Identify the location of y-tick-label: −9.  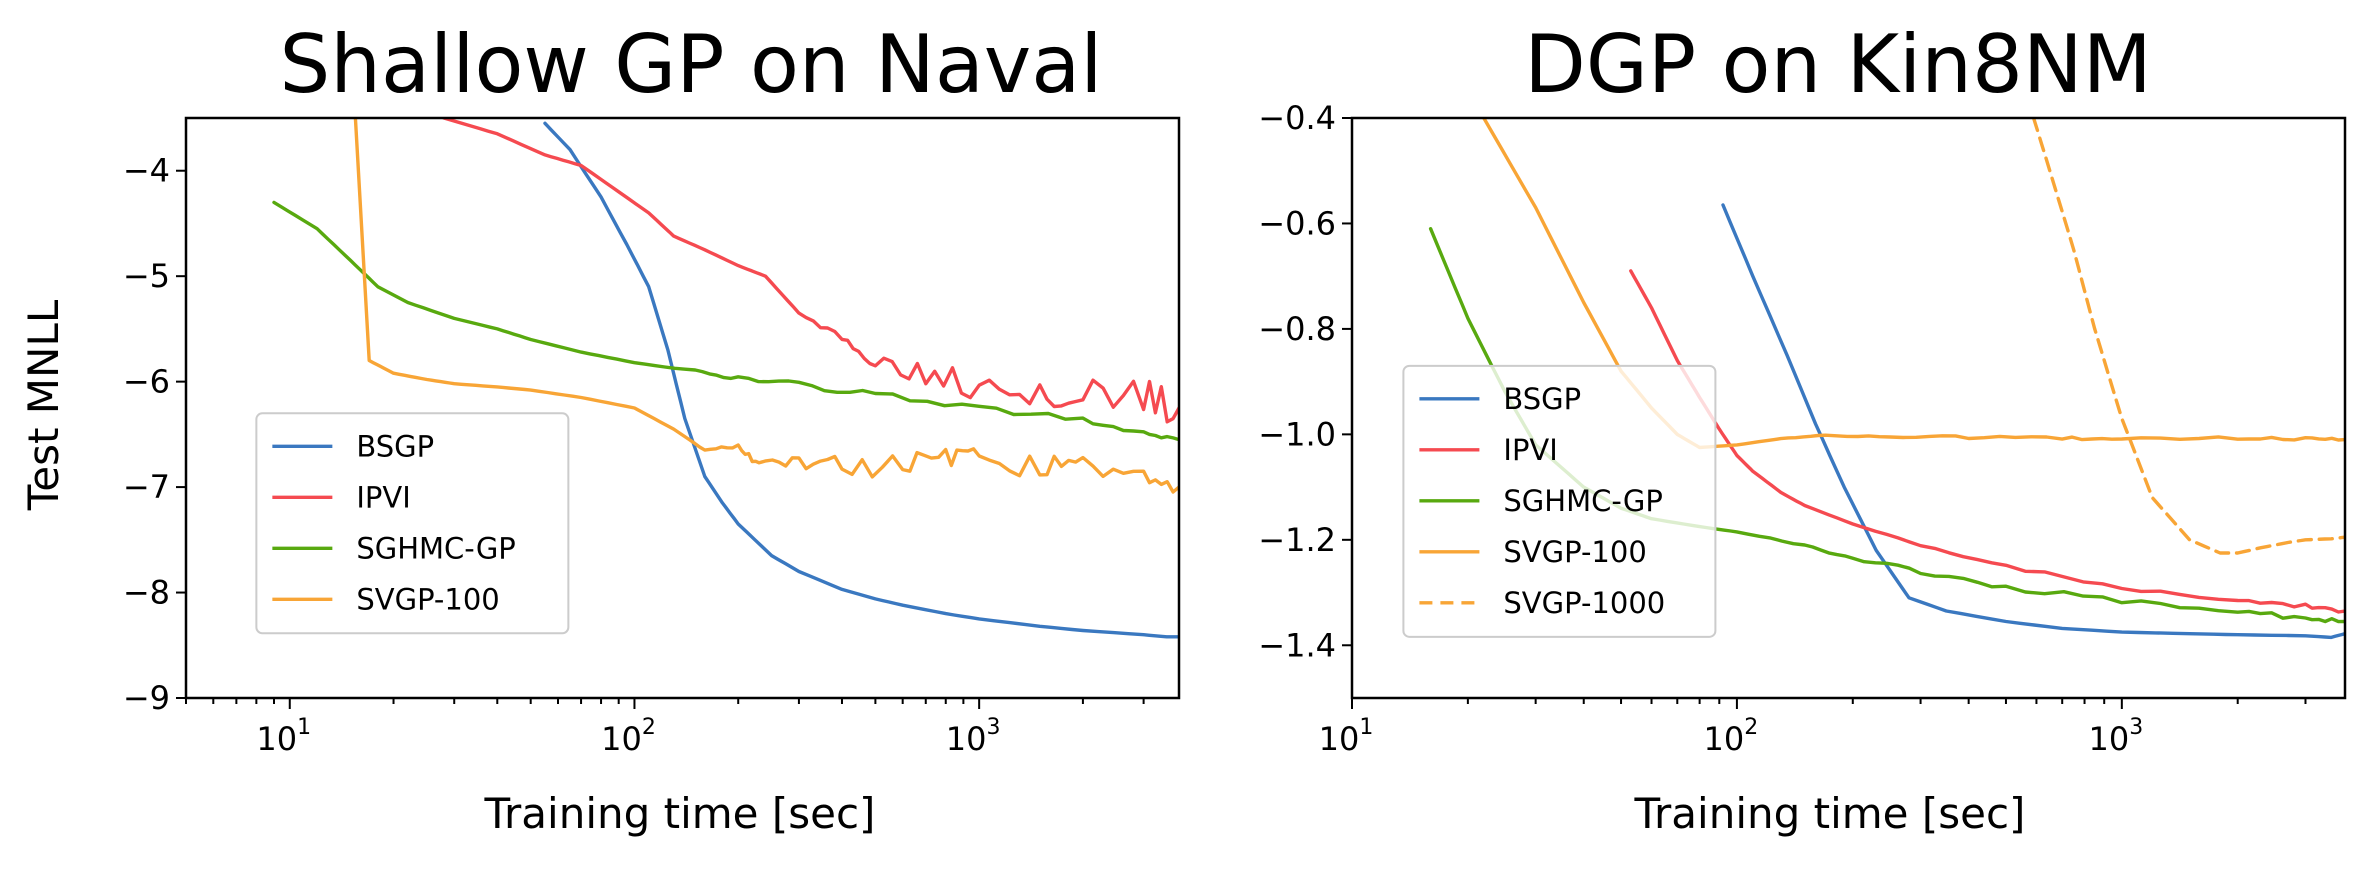
(146, 698).